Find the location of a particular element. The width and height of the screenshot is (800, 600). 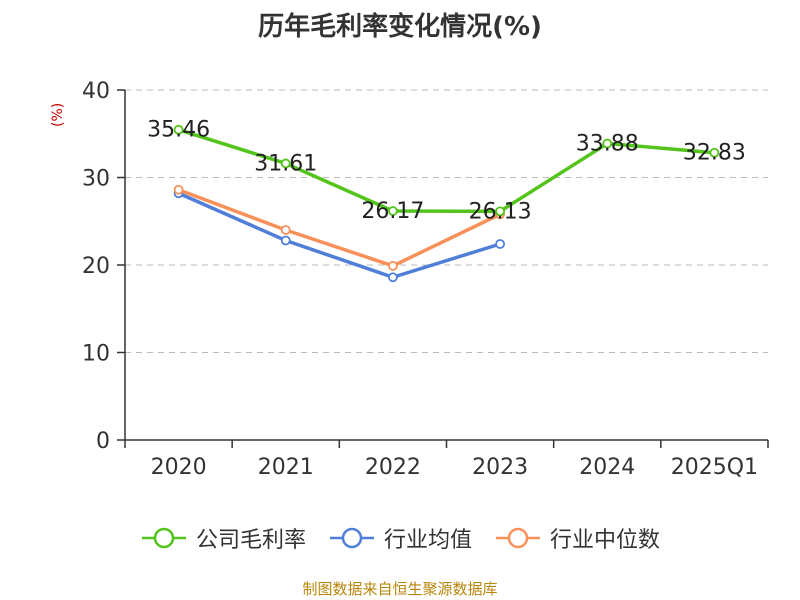

legend-item-company: 公司毛利率 is located at coordinates (223, 538).